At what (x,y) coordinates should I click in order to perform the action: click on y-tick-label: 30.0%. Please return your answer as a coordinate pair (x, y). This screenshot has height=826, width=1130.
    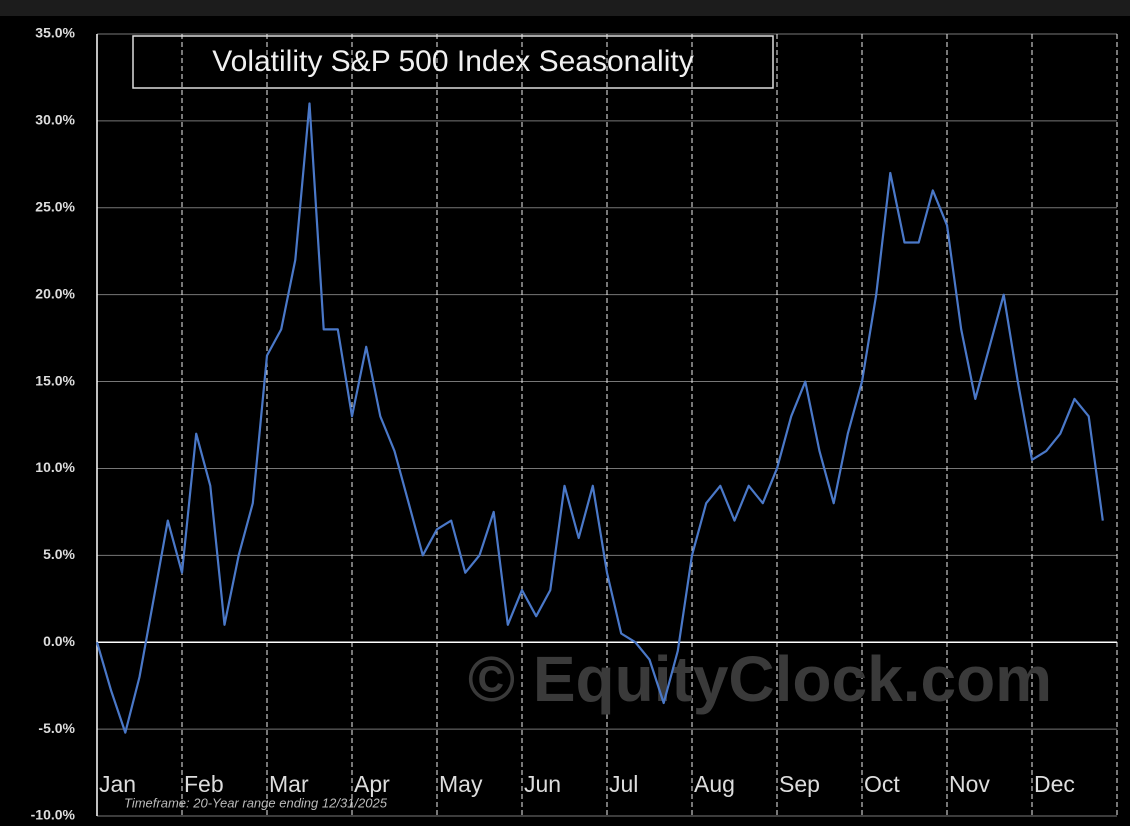
    Looking at the image, I should click on (55, 120).